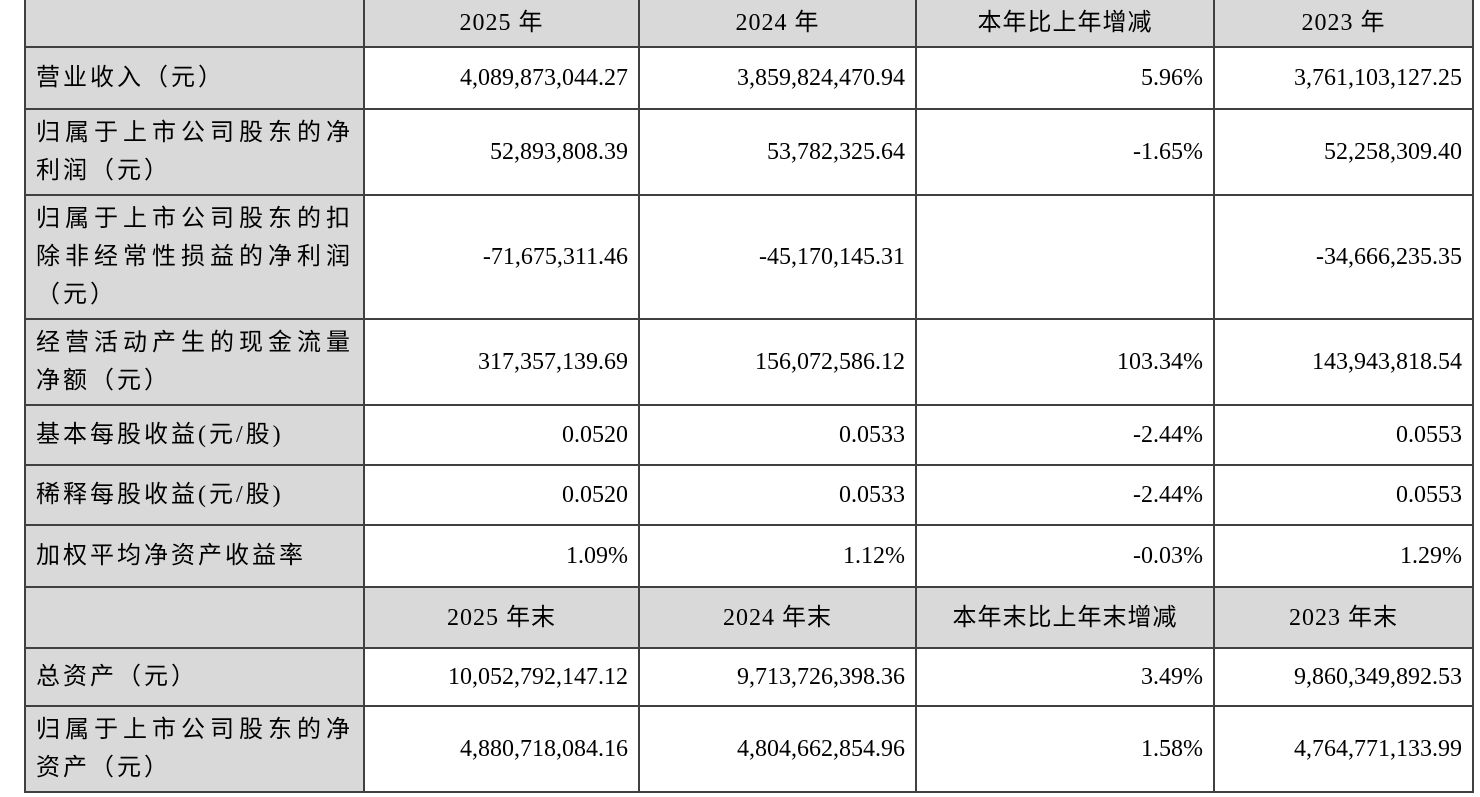 This screenshot has width=1480, height=797. Describe the element at coordinates (777, 556) in the screenshot. I see `value-2024: 1.12%` at that location.